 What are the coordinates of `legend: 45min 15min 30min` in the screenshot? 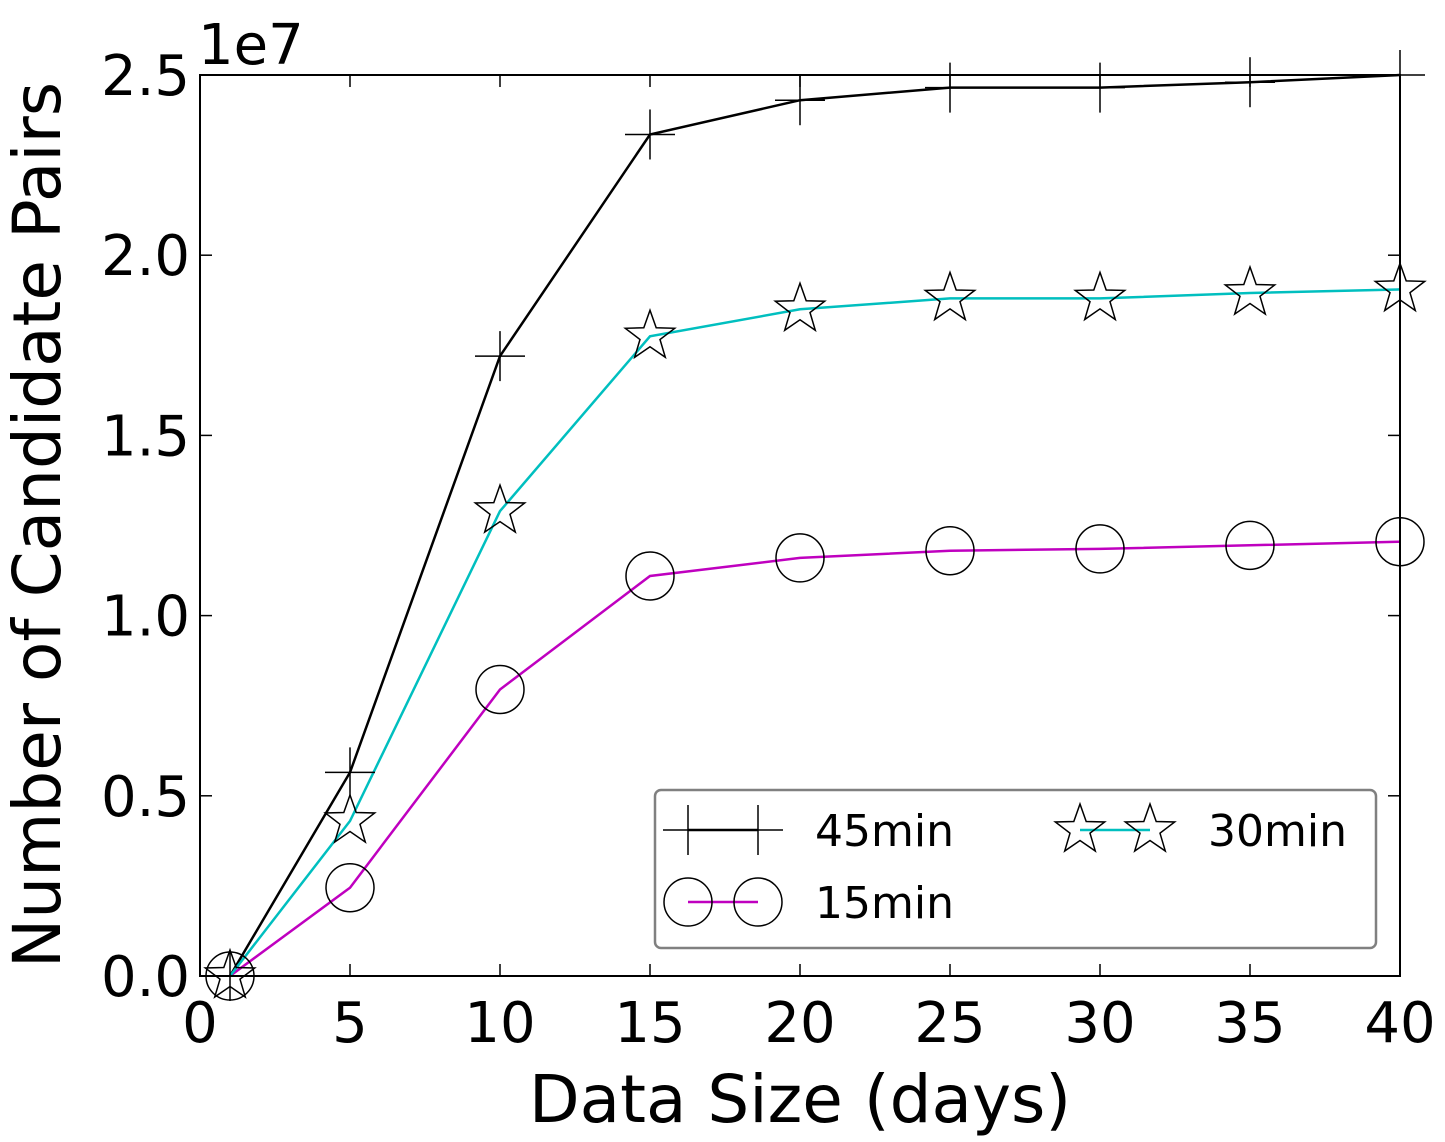 It's located at (1015, 869).